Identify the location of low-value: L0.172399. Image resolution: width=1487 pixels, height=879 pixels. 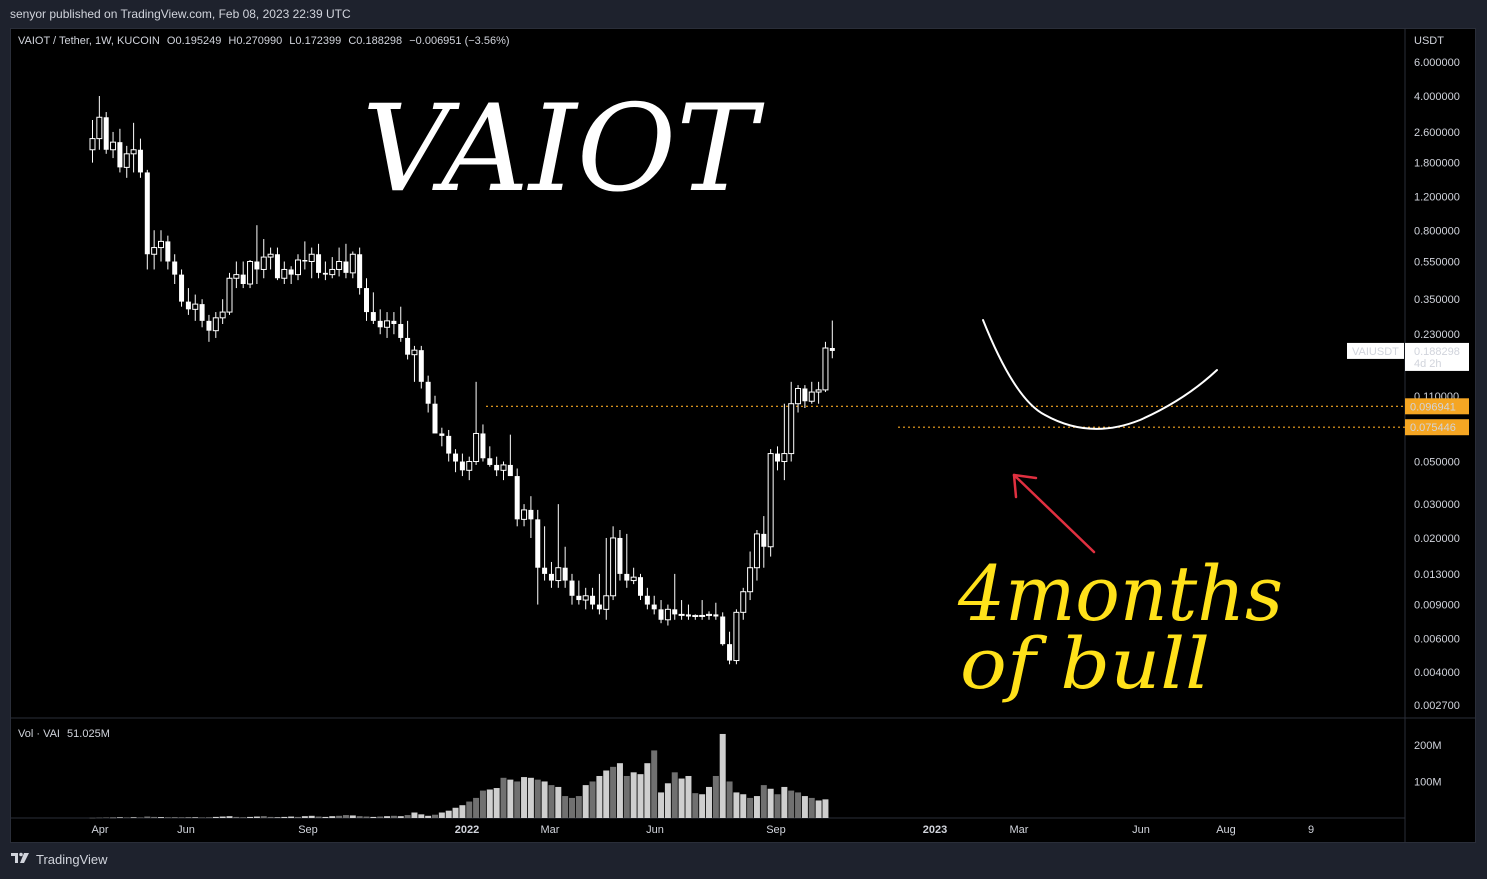
(315, 41).